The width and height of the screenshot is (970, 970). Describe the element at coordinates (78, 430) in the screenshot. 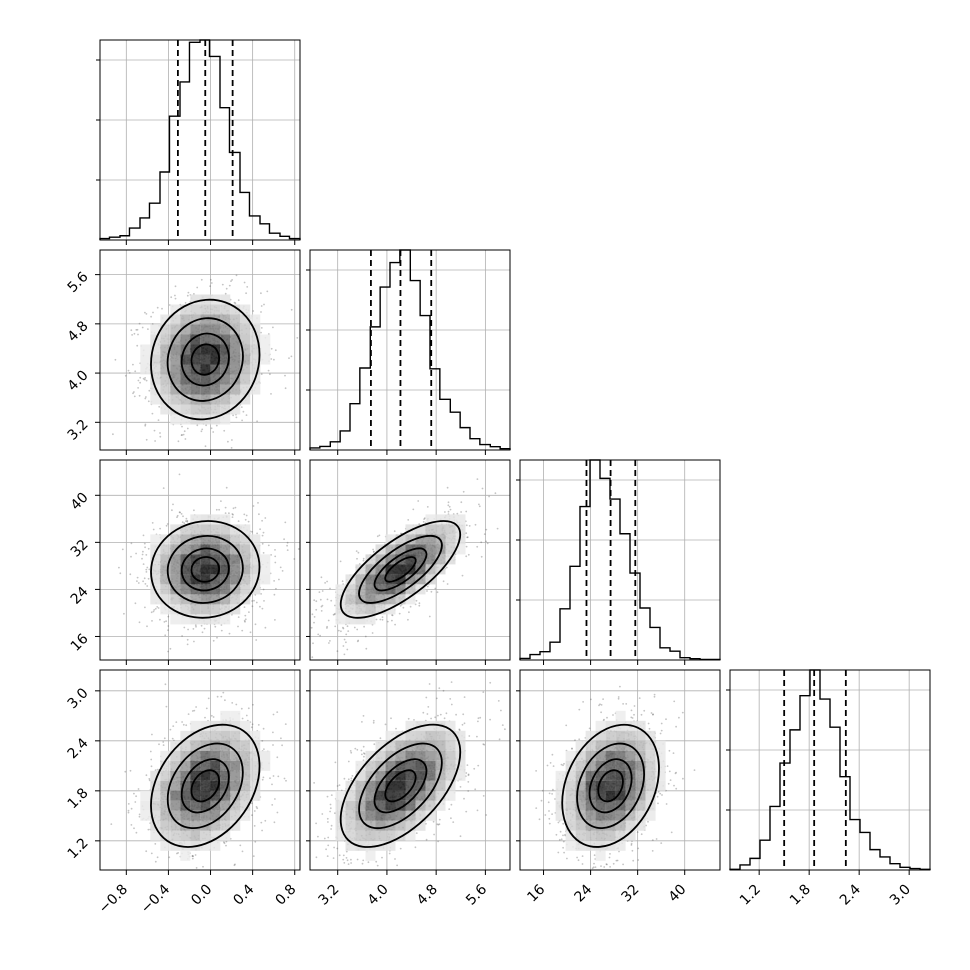

I see `y-tick-label: 3.2` at that location.